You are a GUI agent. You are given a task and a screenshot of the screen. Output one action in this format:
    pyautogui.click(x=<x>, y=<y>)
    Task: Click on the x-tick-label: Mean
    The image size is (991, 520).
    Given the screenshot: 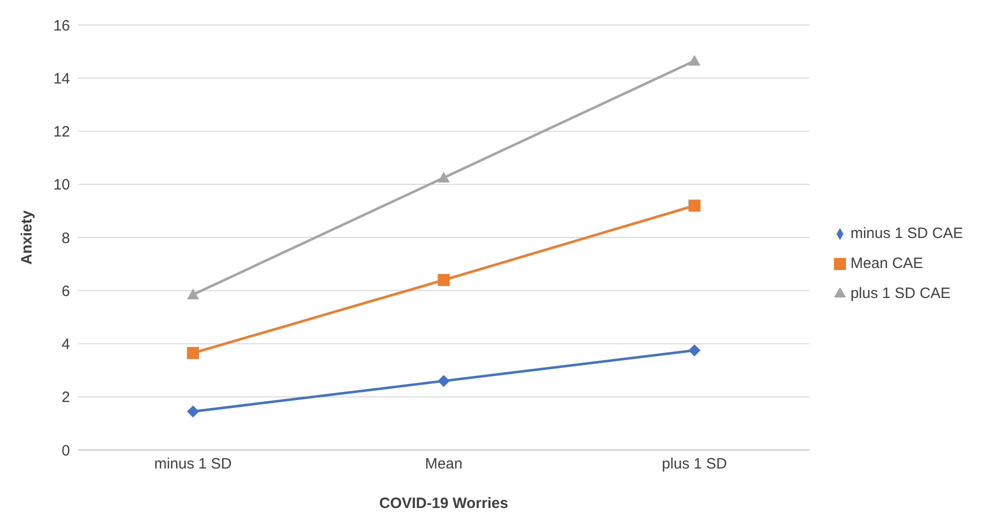 What is the action you would take?
    pyautogui.click(x=443, y=464)
    